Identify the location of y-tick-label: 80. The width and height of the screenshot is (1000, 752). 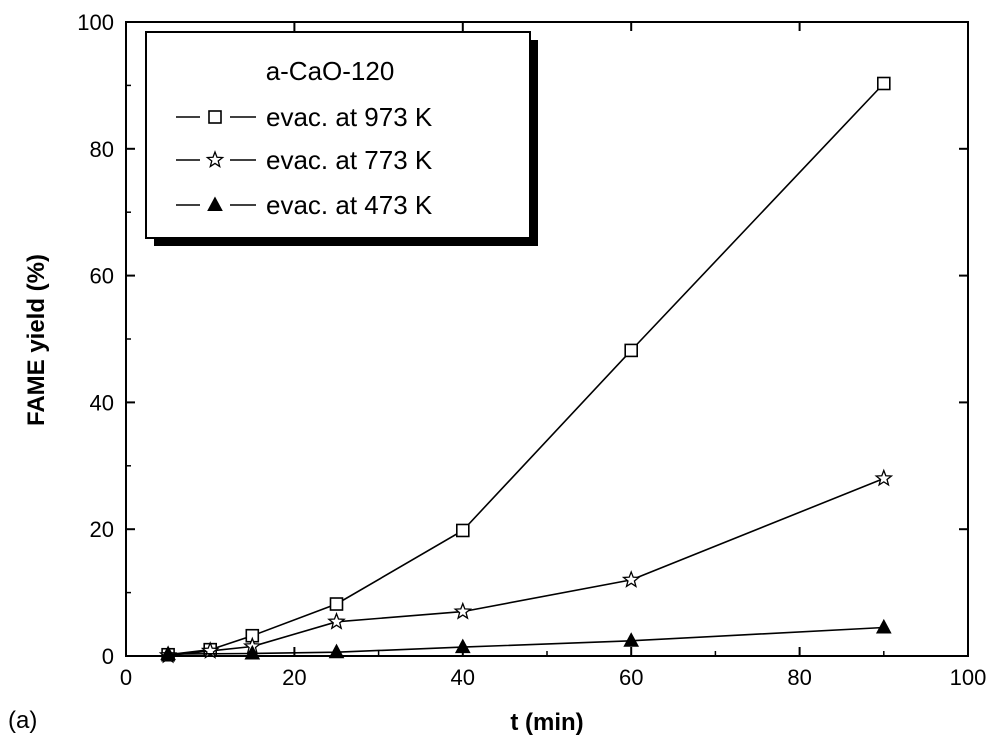
(102, 149).